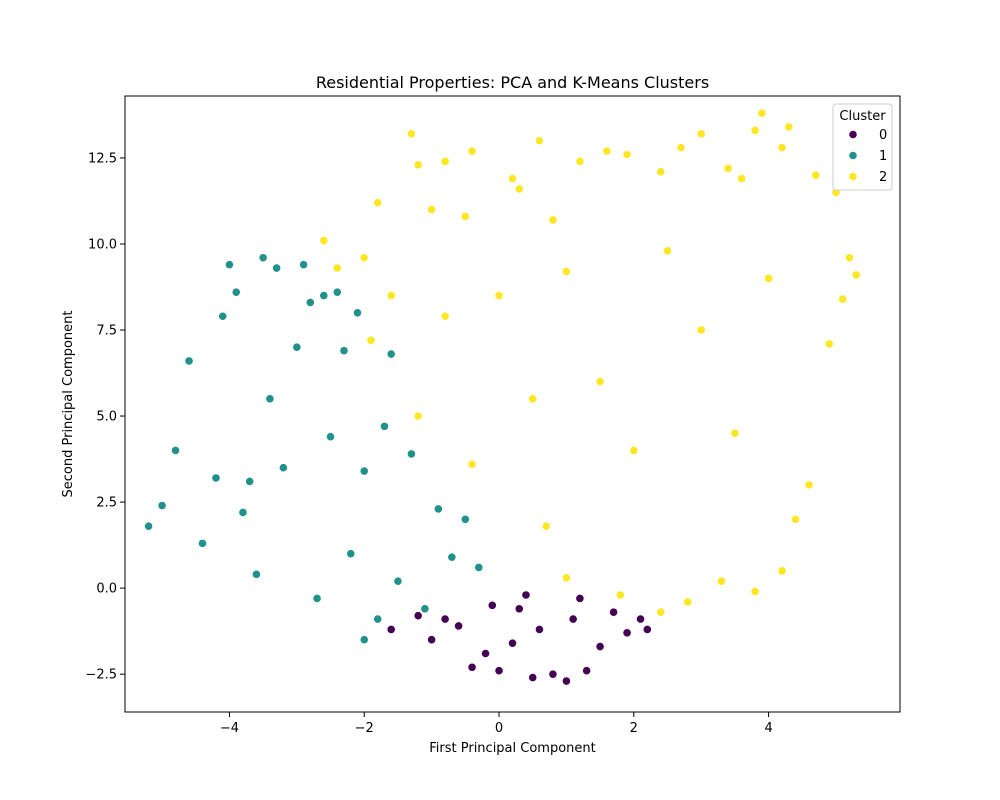 The height and width of the screenshot is (800, 1000). Describe the element at coordinates (883, 156) in the screenshot. I see `legend-label-1: 1` at that location.